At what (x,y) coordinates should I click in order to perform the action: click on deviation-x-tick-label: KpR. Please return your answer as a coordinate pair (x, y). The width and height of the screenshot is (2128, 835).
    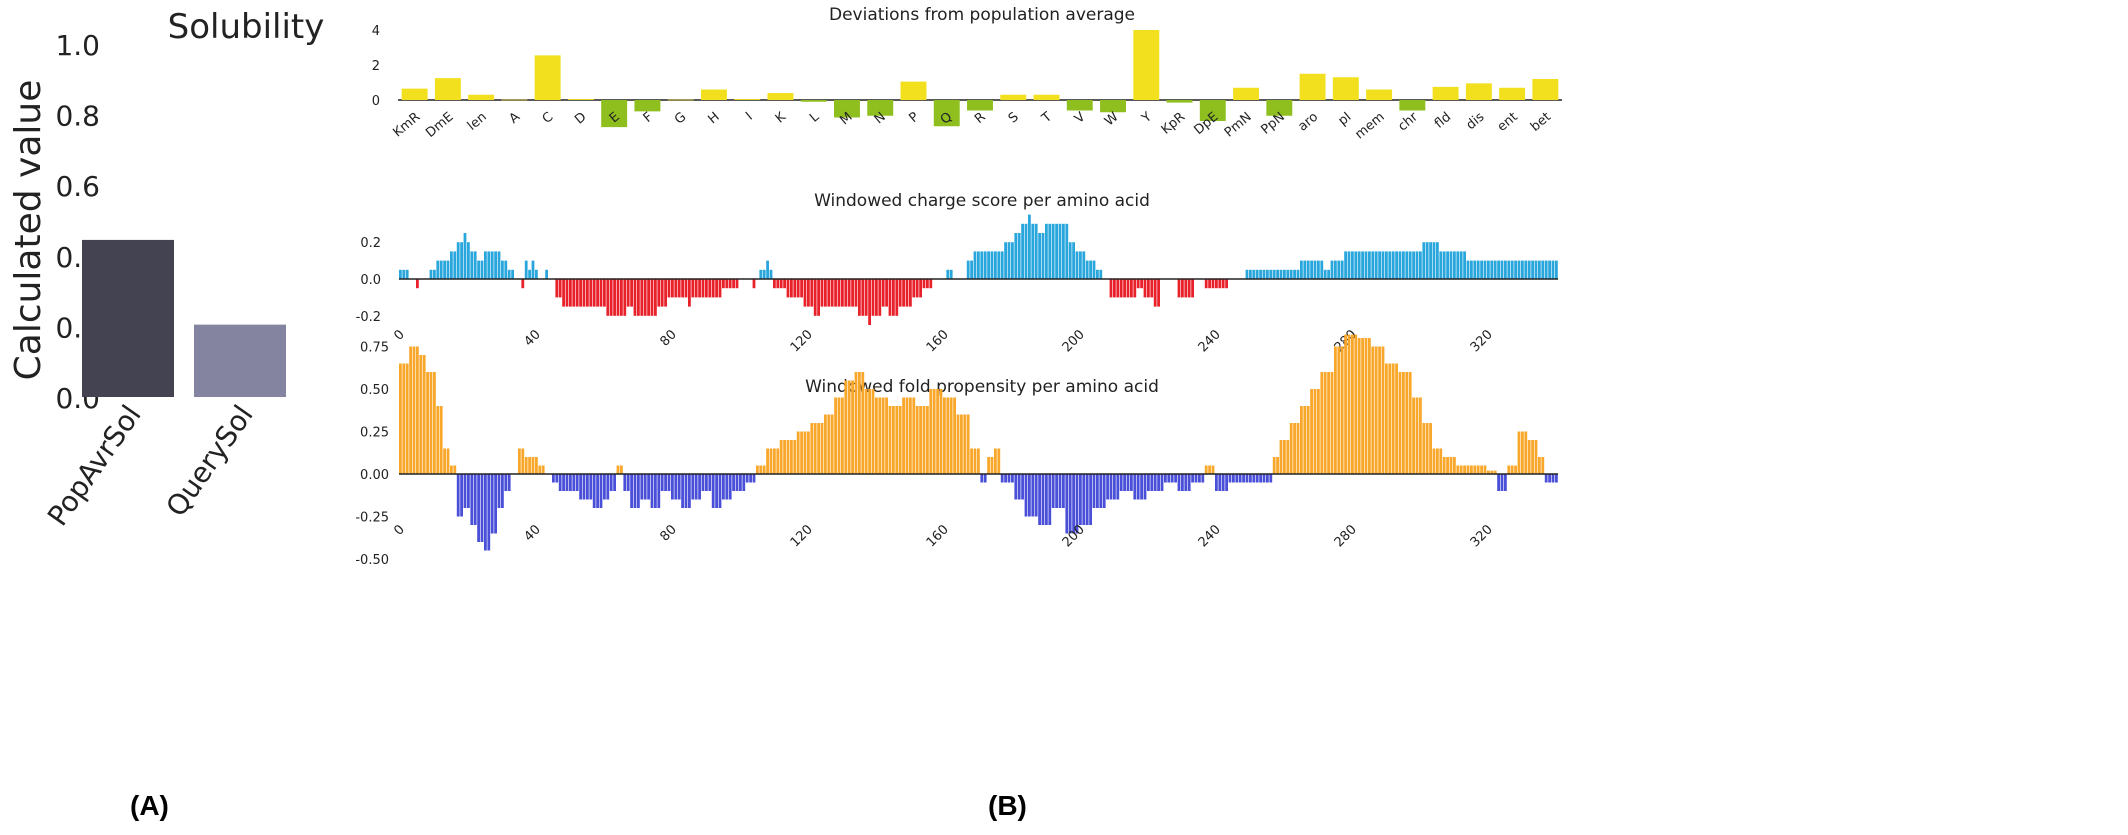
    Looking at the image, I should click on (1173, 124).